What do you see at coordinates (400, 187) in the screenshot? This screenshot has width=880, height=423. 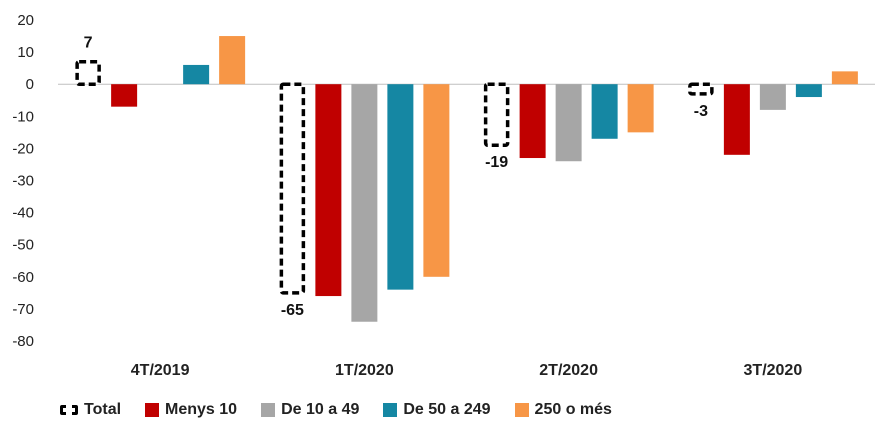 I see `bar-de-50-a-249-1t-2020` at bounding box center [400, 187].